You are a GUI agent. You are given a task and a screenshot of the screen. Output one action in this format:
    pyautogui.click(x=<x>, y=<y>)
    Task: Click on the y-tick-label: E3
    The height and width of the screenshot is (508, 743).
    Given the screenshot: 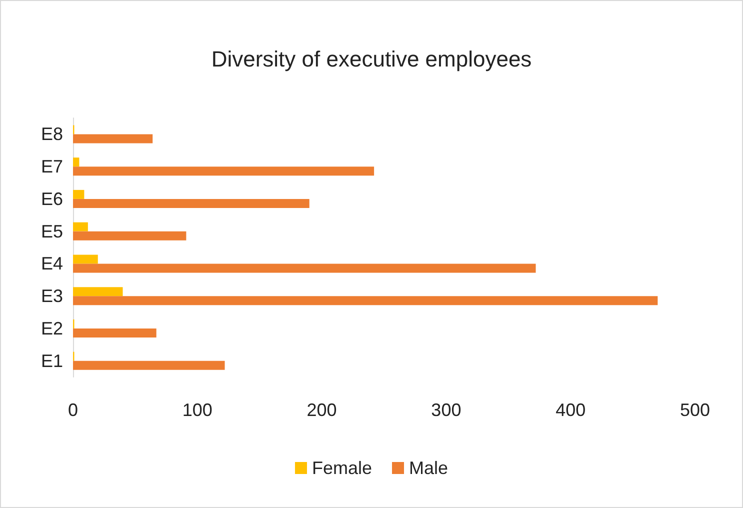 What is the action you would take?
    pyautogui.click(x=51, y=296)
    